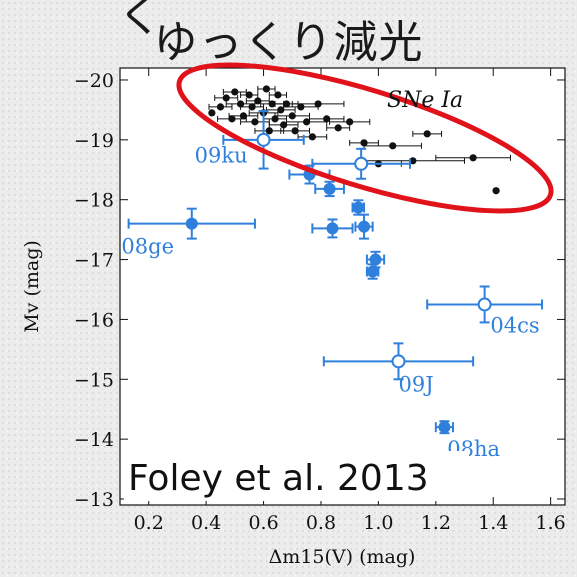 The width and height of the screenshot is (577, 577). I want to click on sn-label-09ku: 09ku, so click(221, 156).